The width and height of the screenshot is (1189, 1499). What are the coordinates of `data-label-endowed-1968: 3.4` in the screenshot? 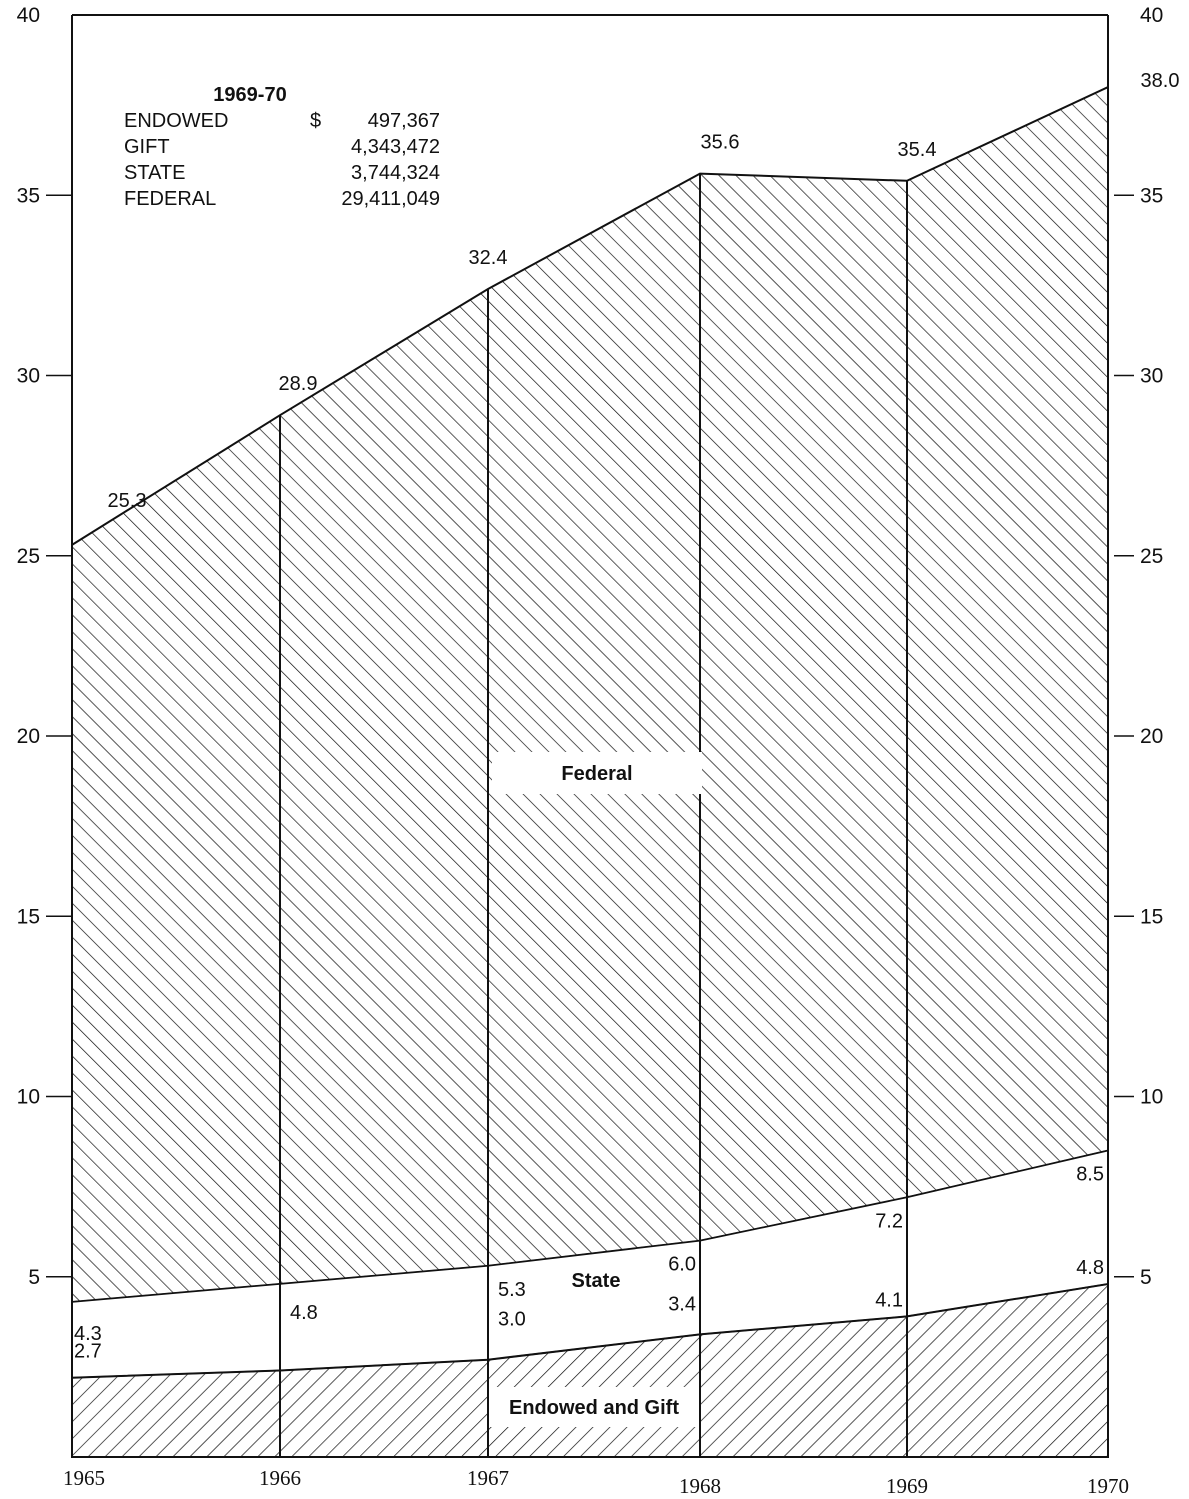 It's located at (682, 1304).